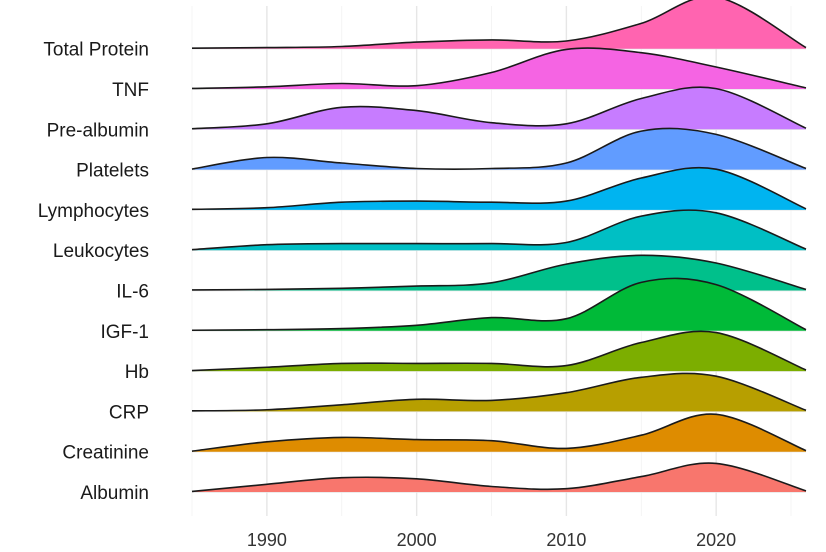  I want to click on y-label-leukocytes: Leukocytes, so click(101, 251).